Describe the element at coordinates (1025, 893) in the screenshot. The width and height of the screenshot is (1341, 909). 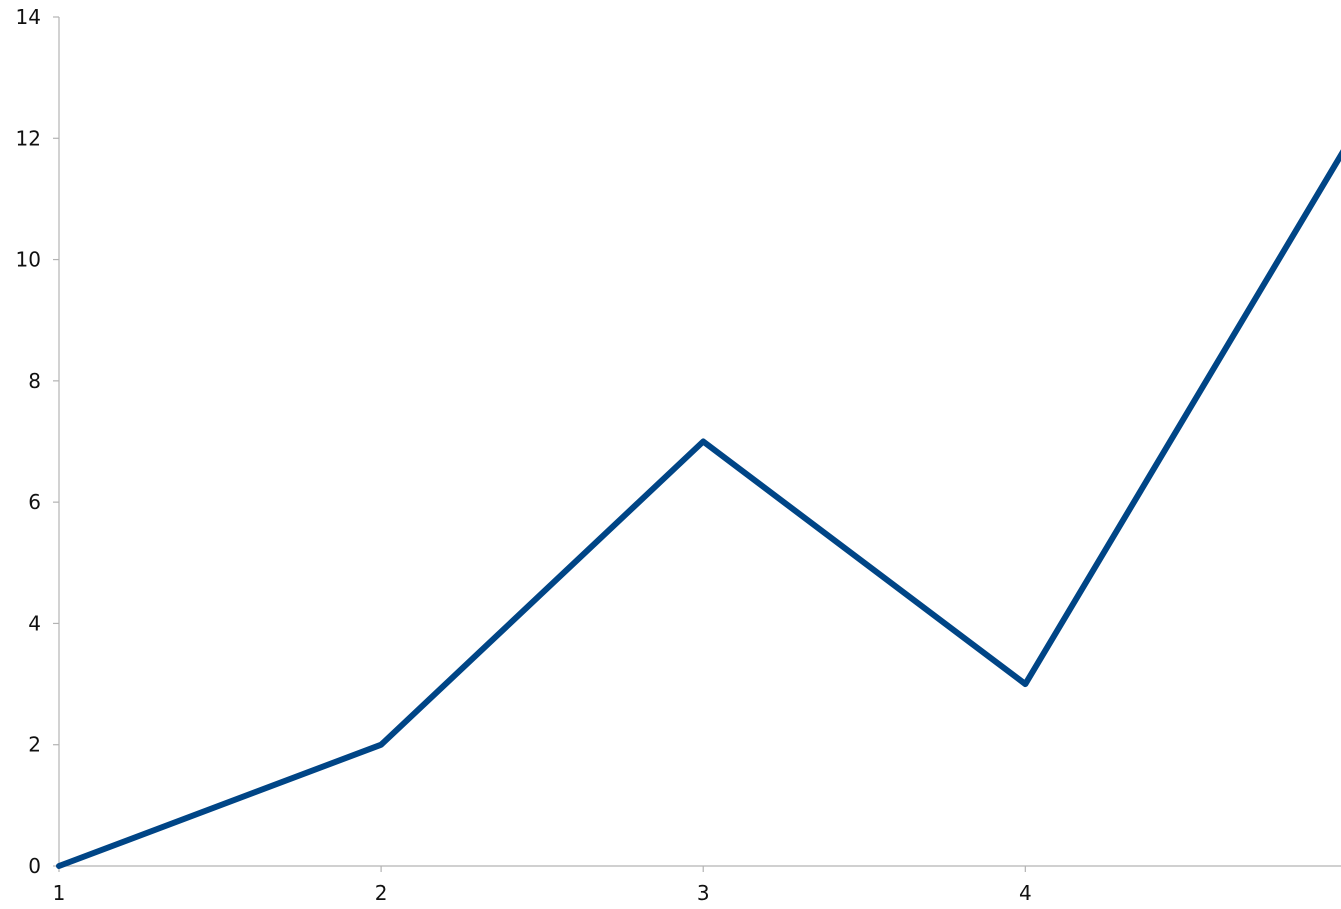
I see `x-tick-label: 4` at that location.